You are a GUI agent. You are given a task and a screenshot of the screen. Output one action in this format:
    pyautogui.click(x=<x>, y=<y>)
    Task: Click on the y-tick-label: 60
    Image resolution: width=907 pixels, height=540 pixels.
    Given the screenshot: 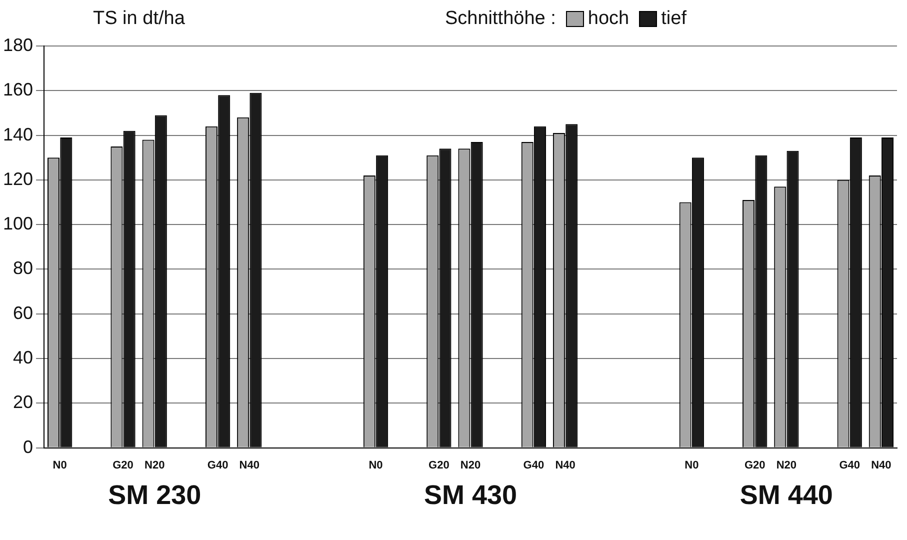 What is the action you would take?
    pyautogui.click(x=23, y=312)
    